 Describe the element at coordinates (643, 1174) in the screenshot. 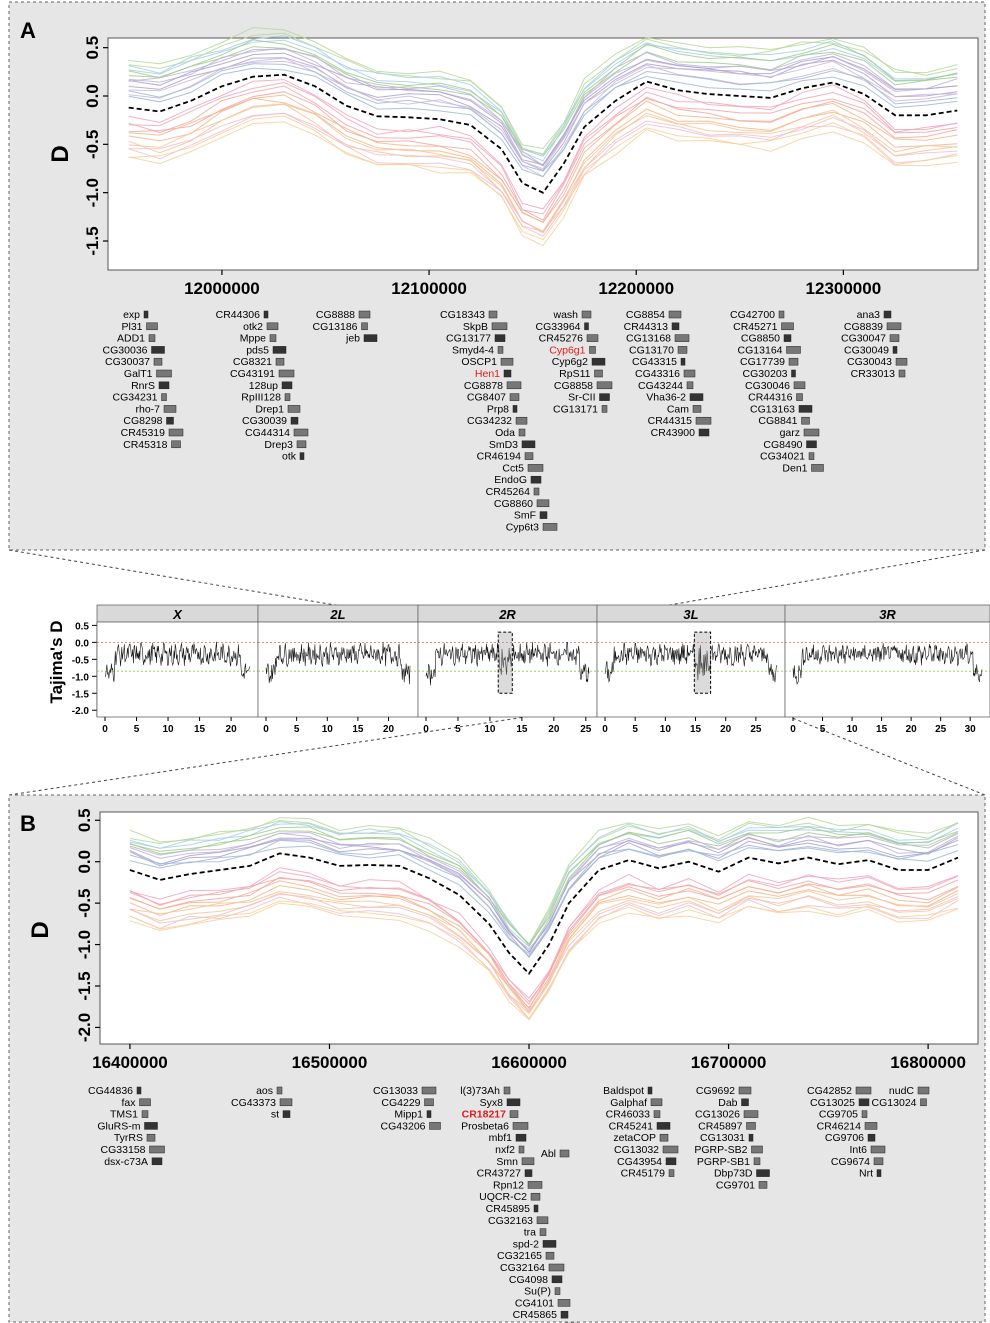

I see `gene-label: CR45179` at that location.